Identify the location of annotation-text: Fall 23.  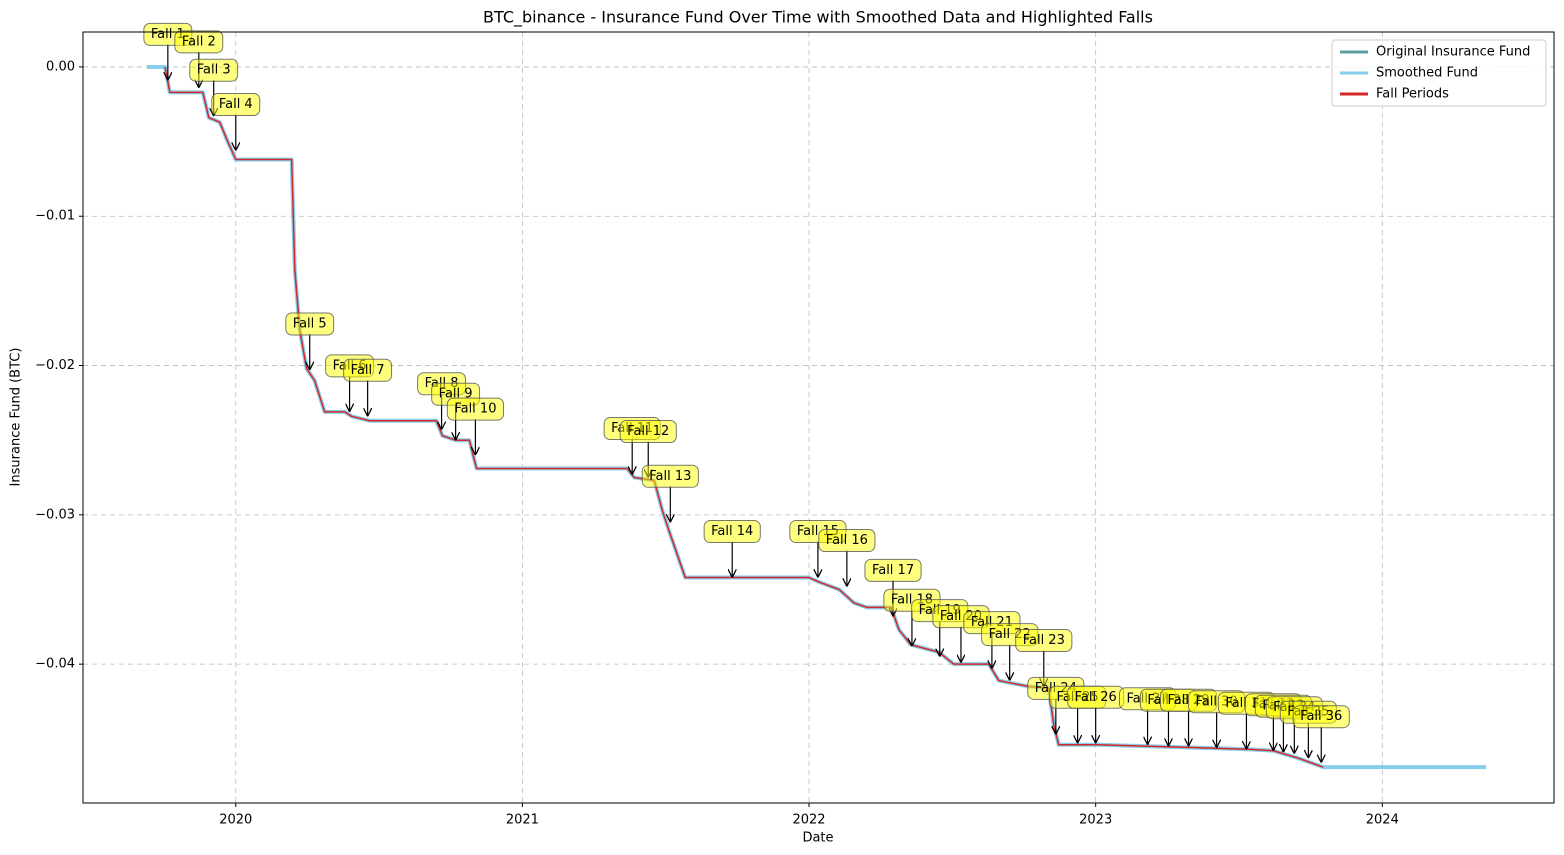
(1044, 640).